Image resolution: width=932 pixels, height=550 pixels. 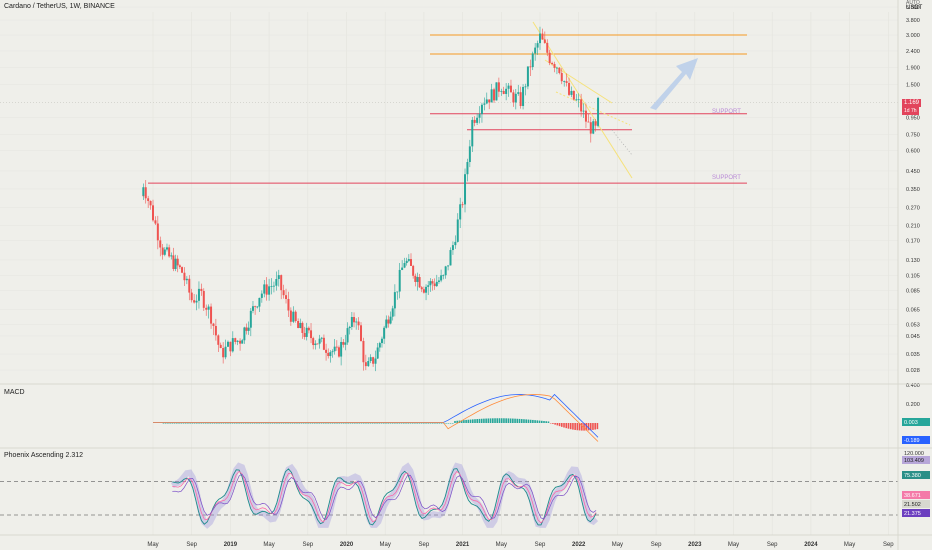 What do you see at coordinates (913, 405) in the screenshot?
I see `macd-tick-label: 0.200` at bounding box center [913, 405].